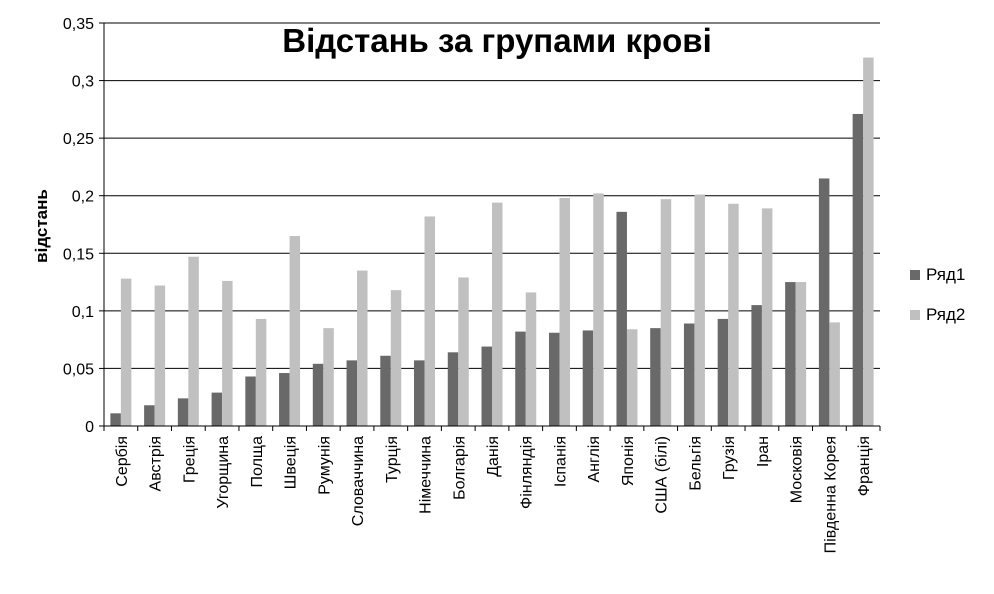 The width and height of the screenshot is (994, 594). I want to click on bar-Ряд2-13, so click(564, 312).